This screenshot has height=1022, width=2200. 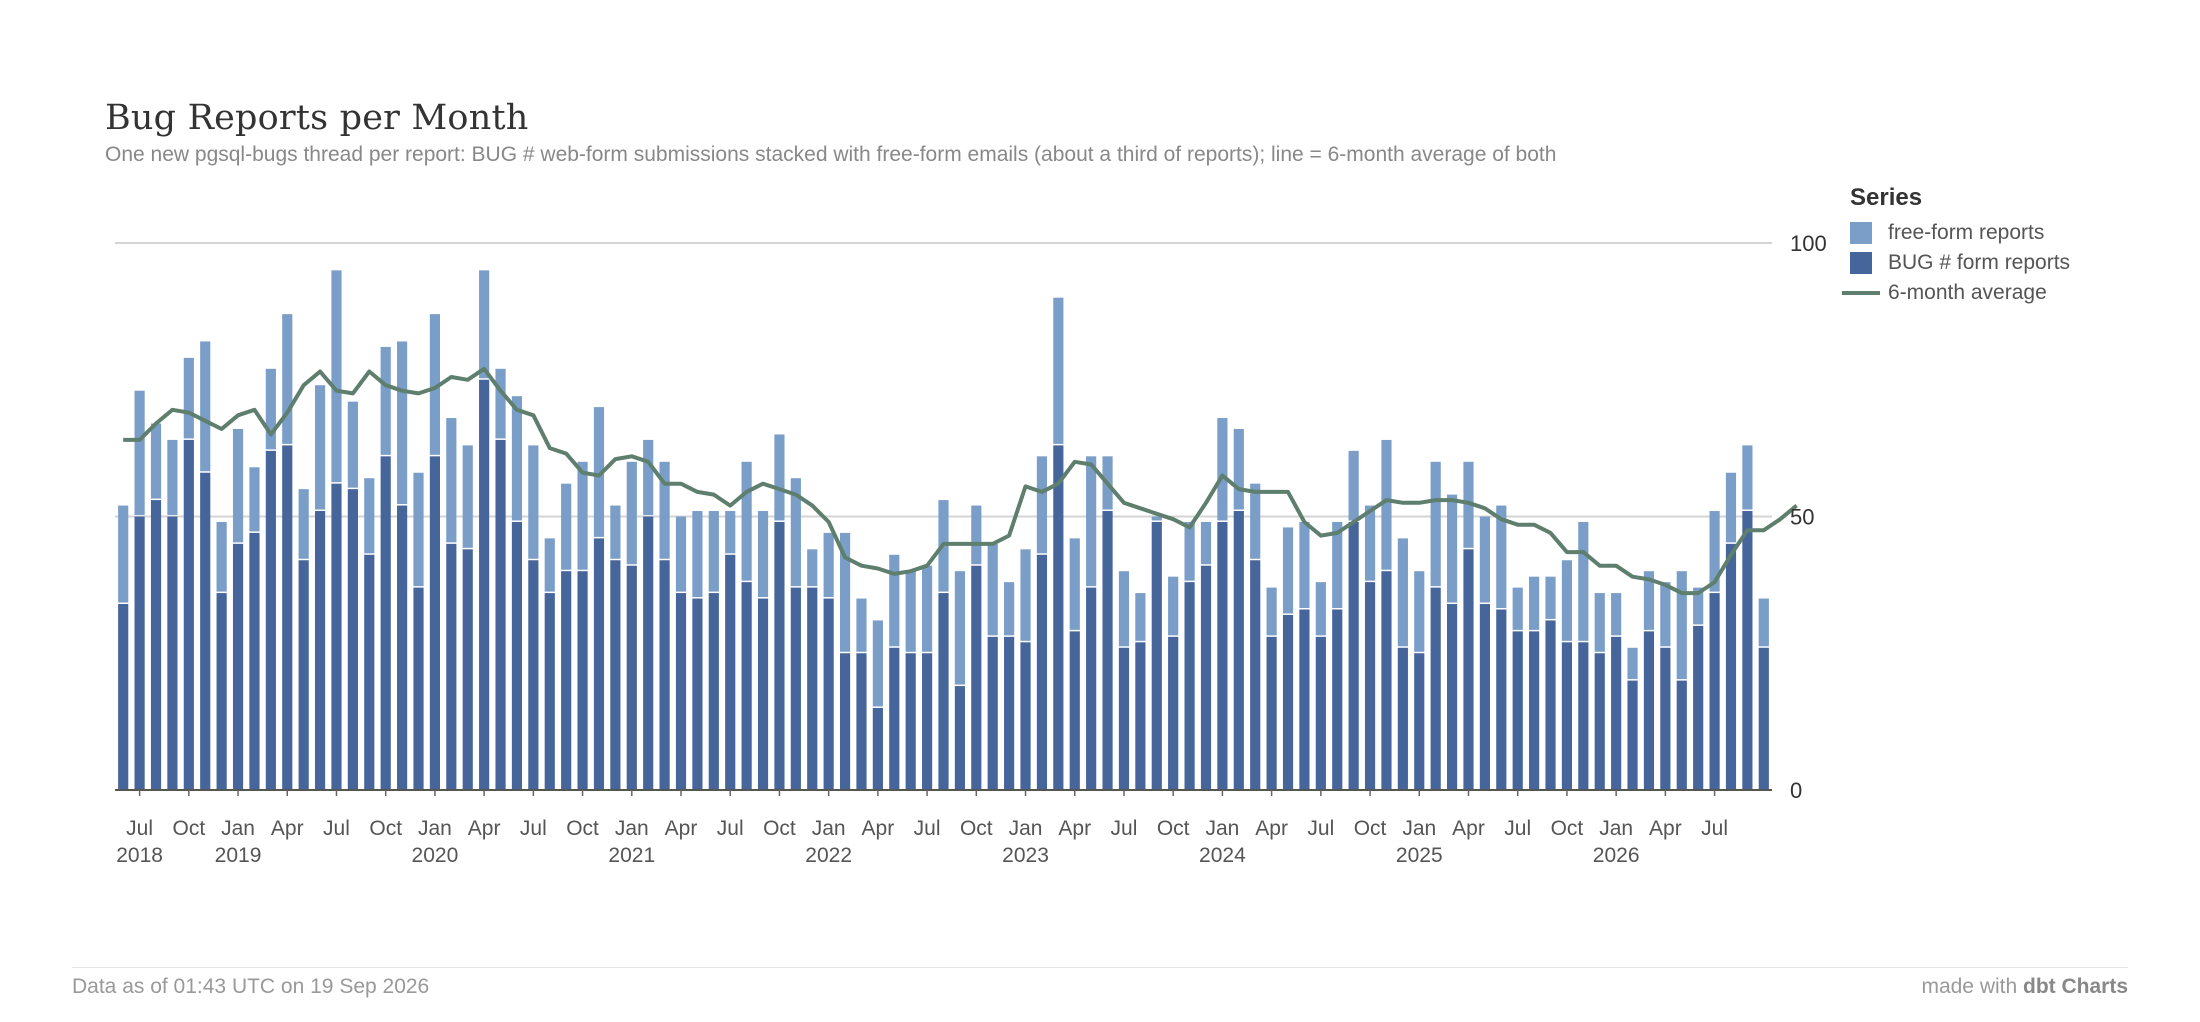 What do you see at coordinates (238, 855) in the screenshot?
I see `x-tick-year: 2019` at bounding box center [238, 855].